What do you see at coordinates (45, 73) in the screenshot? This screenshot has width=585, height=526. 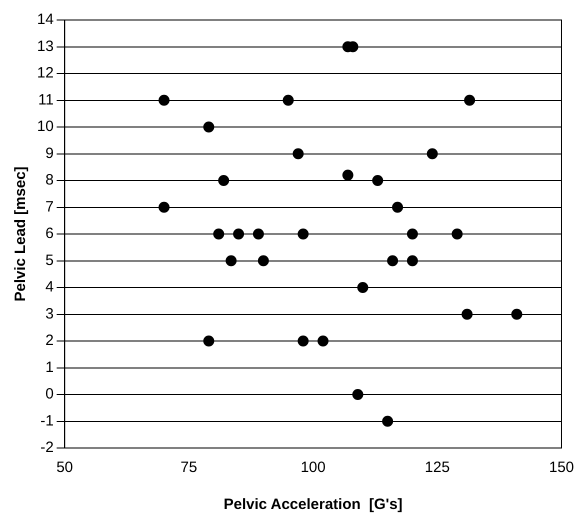 I see `y-tick-label: 12` at bounding box center [45, 73].